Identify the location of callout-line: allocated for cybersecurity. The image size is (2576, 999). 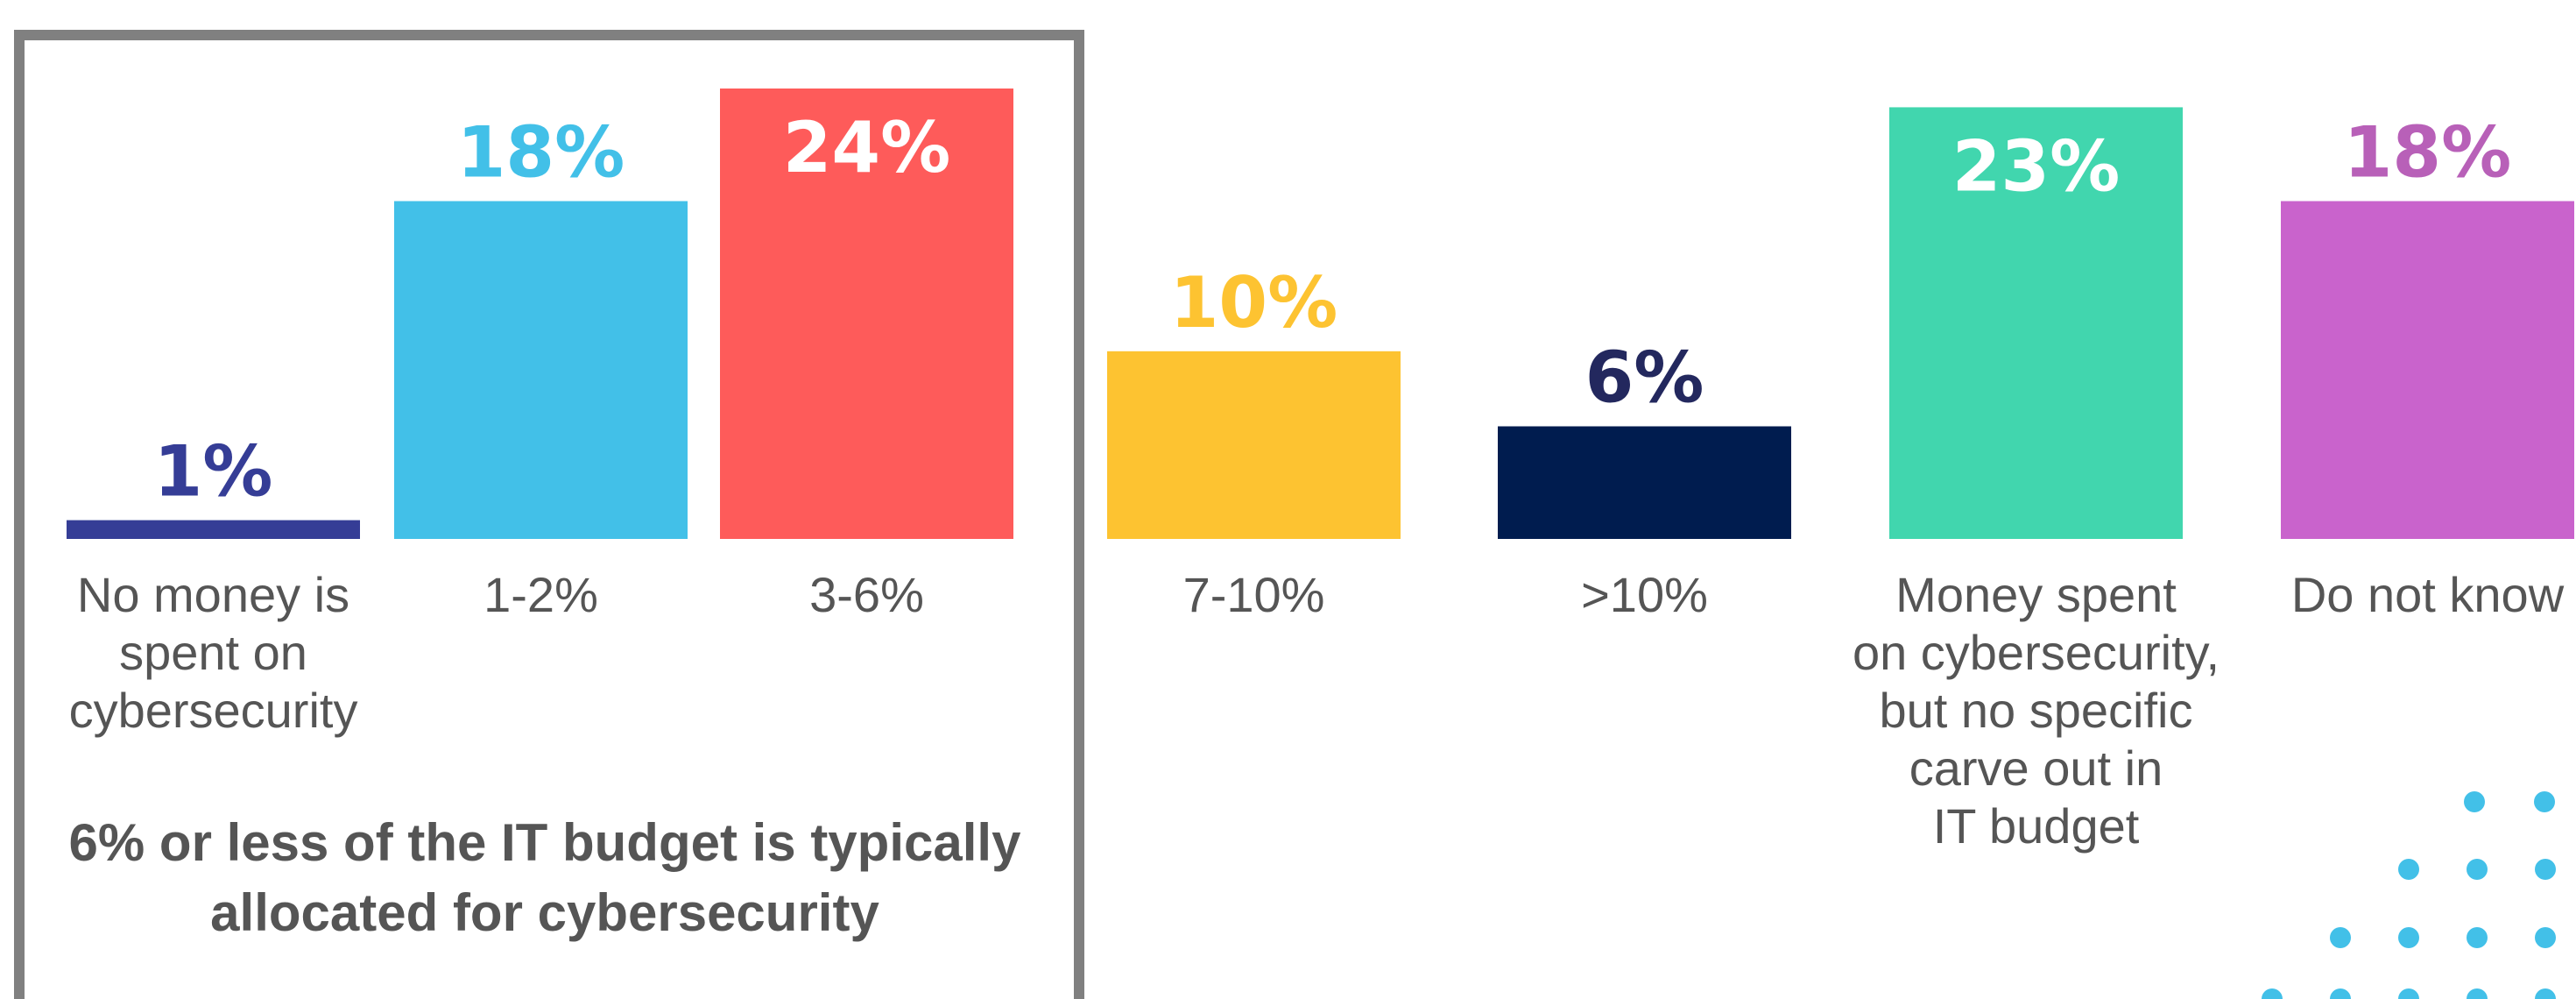
(544, 912).